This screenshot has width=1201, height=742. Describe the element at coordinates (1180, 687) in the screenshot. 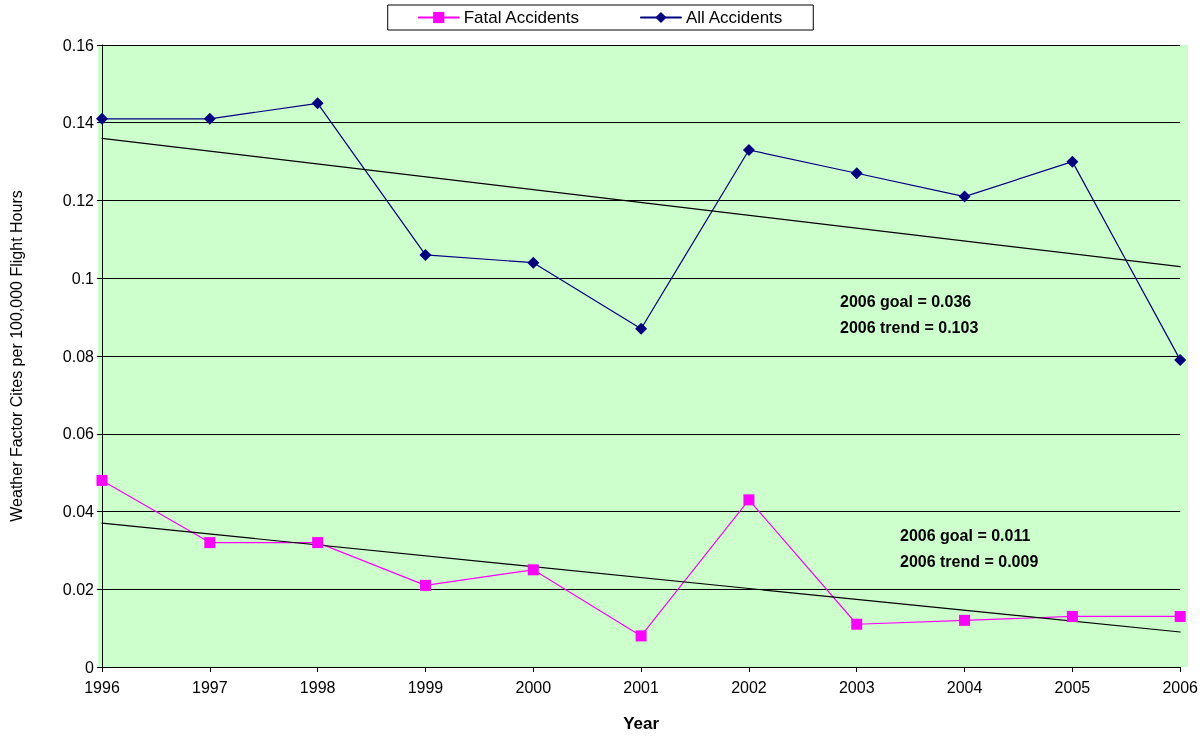

I see `x-tick-label: 2006` at that location.